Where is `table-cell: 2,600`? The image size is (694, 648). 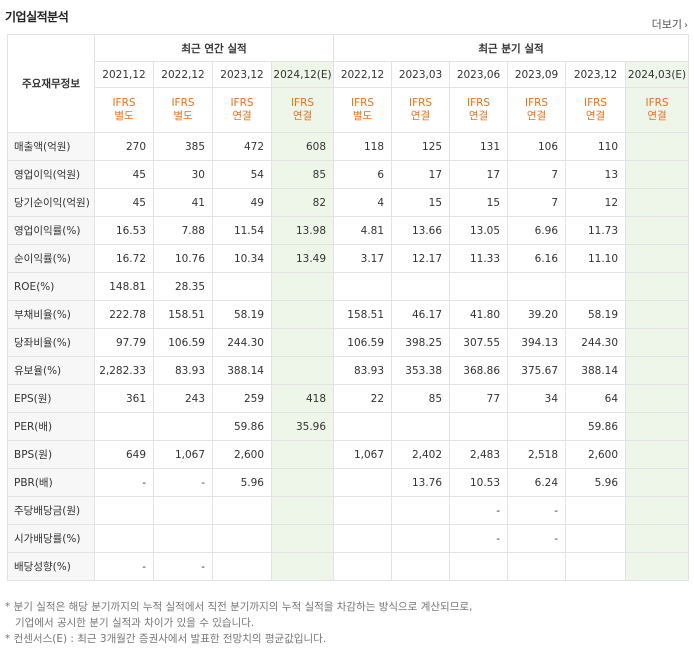 table-cell: 2,600 is located at coordinates (242, 454).